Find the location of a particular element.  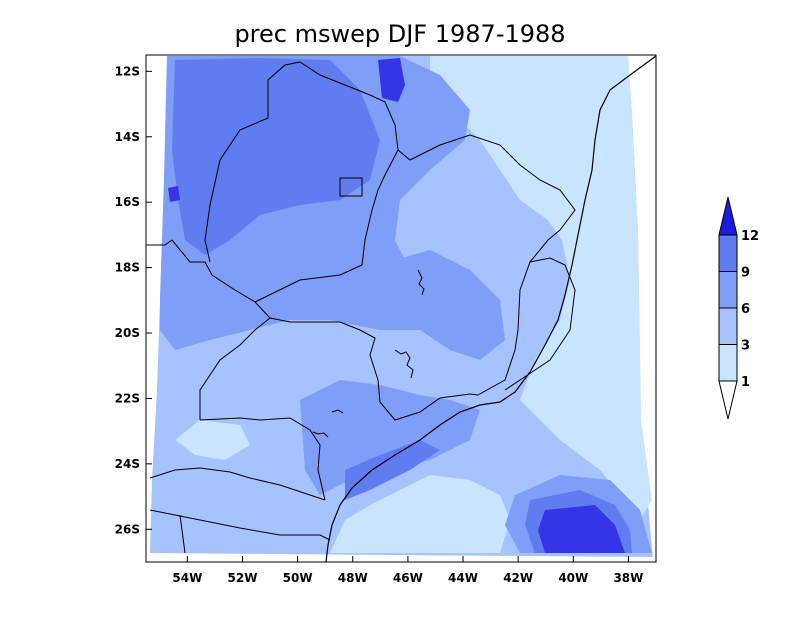

colorbar-label: 3 is located at coordinates (745, 346).